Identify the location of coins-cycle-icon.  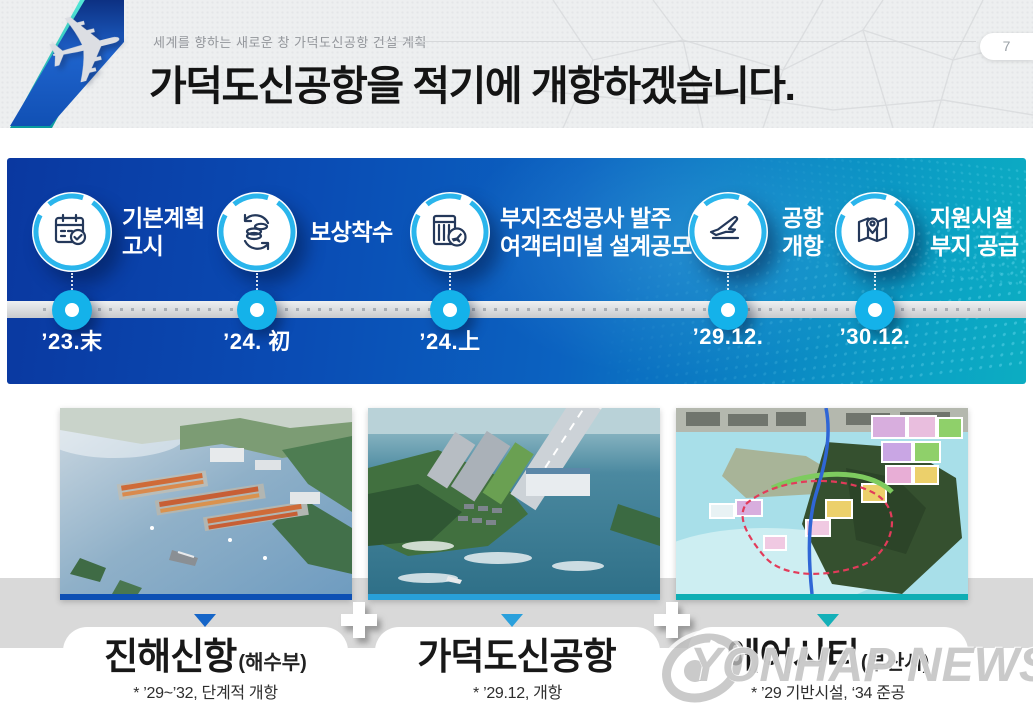
(257, 232).